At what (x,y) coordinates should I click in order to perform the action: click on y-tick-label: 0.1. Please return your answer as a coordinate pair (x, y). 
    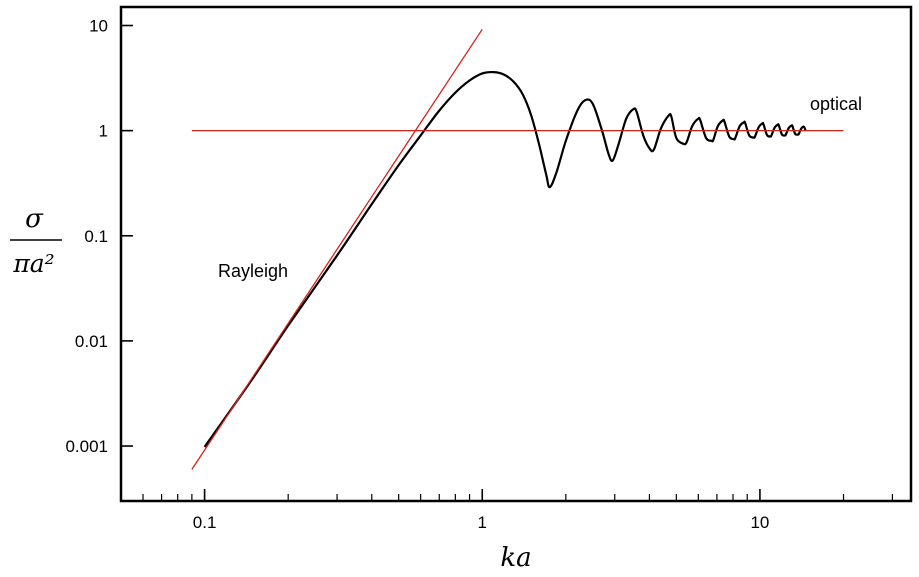
    Looking at the image, I should click on (96, 236).